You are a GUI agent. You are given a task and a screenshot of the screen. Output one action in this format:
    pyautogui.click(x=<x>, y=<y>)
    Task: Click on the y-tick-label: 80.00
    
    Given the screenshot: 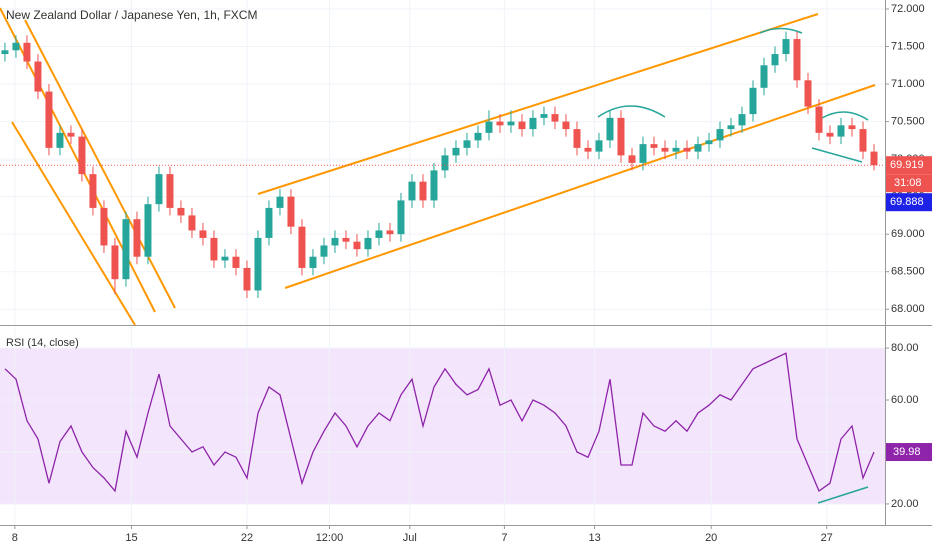 What is the action you would take?
    pyautogui.click(x=905, y=348)
    